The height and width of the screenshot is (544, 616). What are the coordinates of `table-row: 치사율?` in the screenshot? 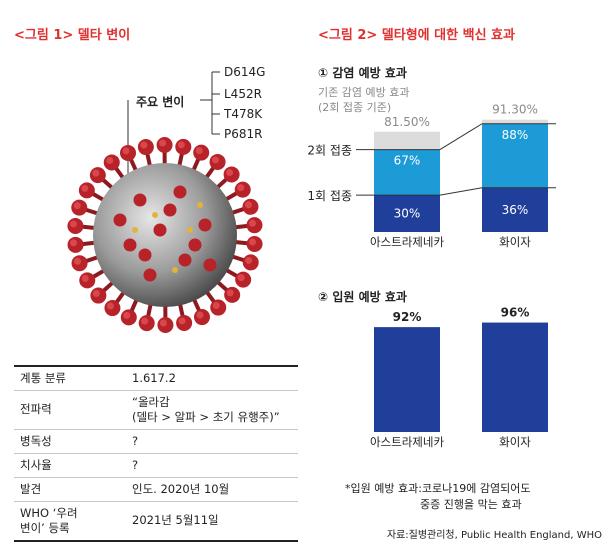 It's located at (156, 465).